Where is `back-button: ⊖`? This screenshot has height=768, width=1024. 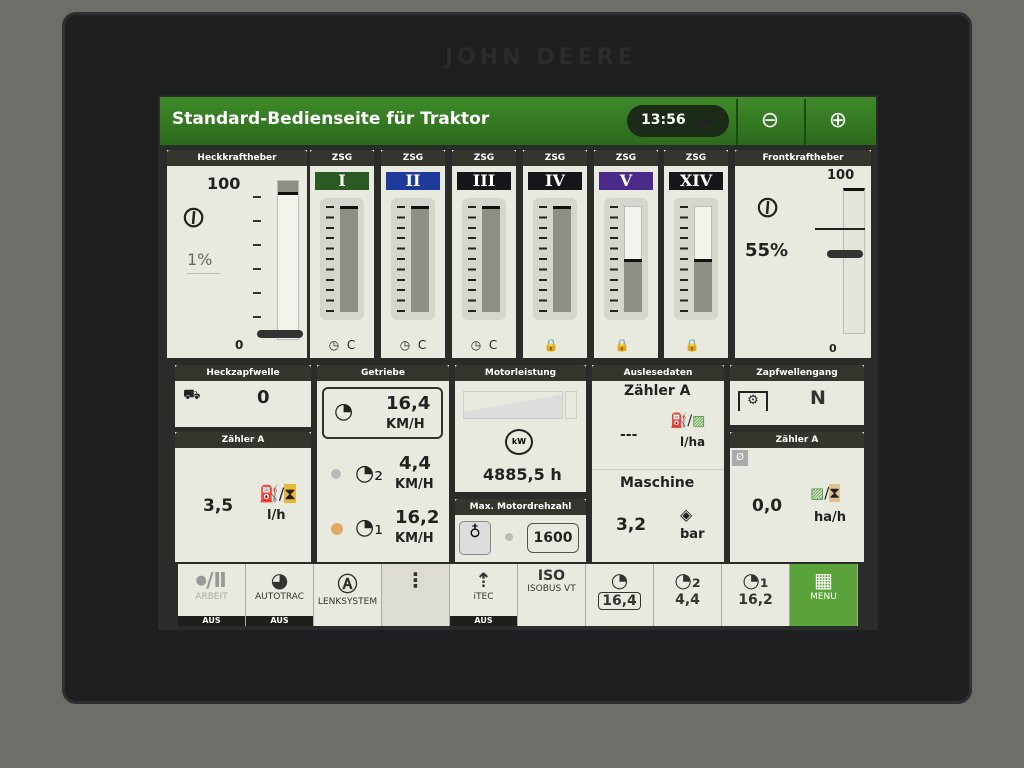
back-button: ⊖ is located at coordinates (769, 122).